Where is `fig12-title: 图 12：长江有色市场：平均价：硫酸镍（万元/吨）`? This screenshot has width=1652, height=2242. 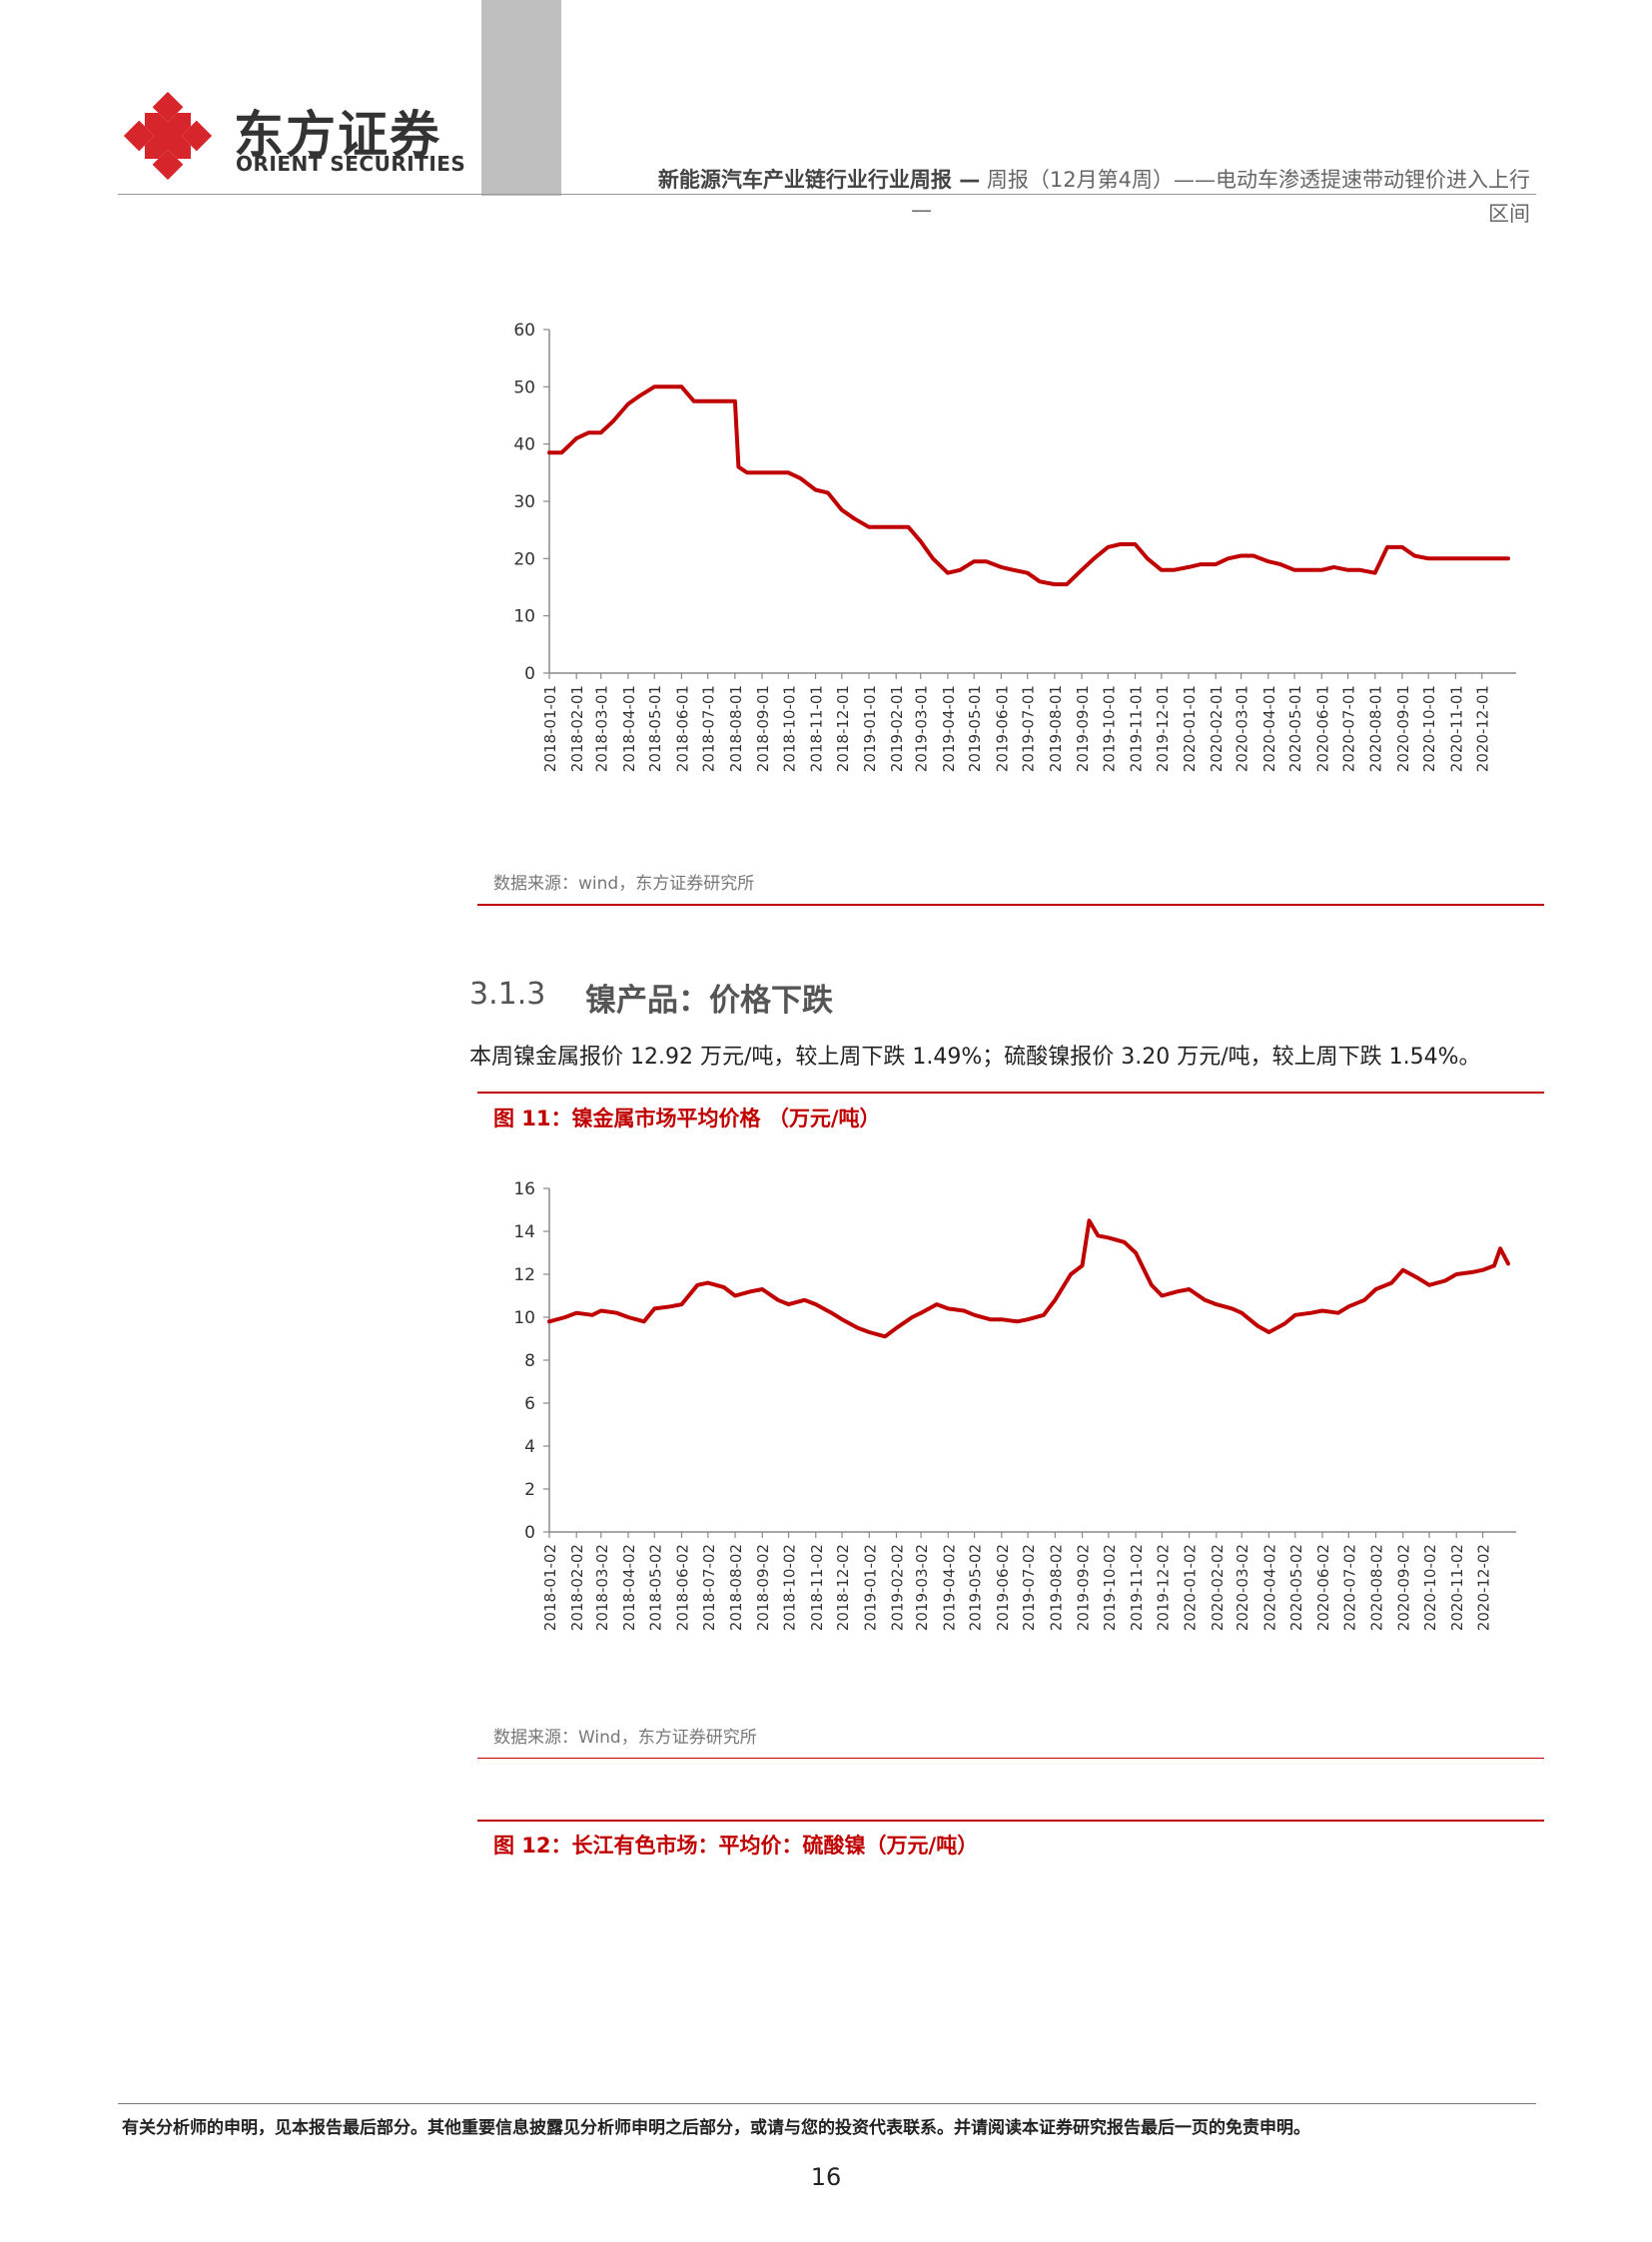 fig12-title: 图 12：长江有色市场：平均价：硫酸镍（万元/吨） is located at coordinates (736, 1846).